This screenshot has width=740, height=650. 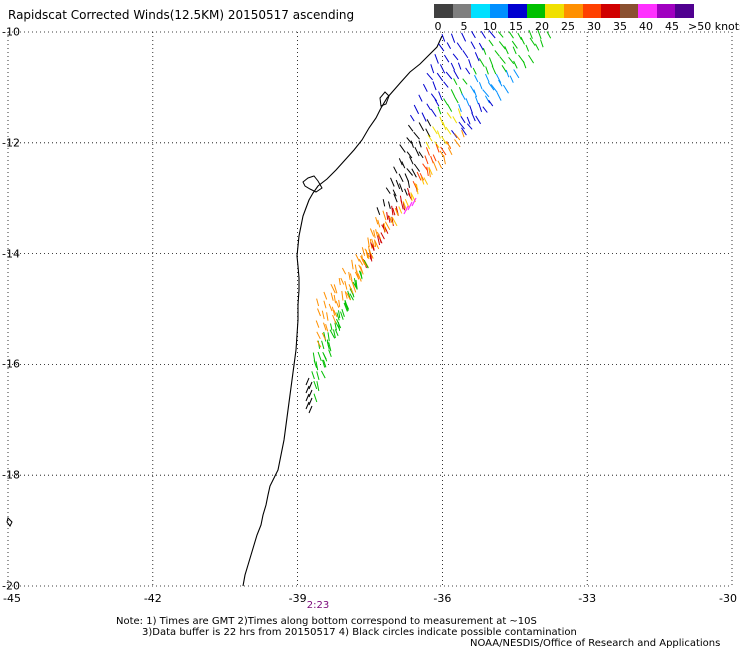 What do you see at coordinates (318, 605) in the screenshot?
I see `time-label: 2:23` at bounding box center [318, 605].